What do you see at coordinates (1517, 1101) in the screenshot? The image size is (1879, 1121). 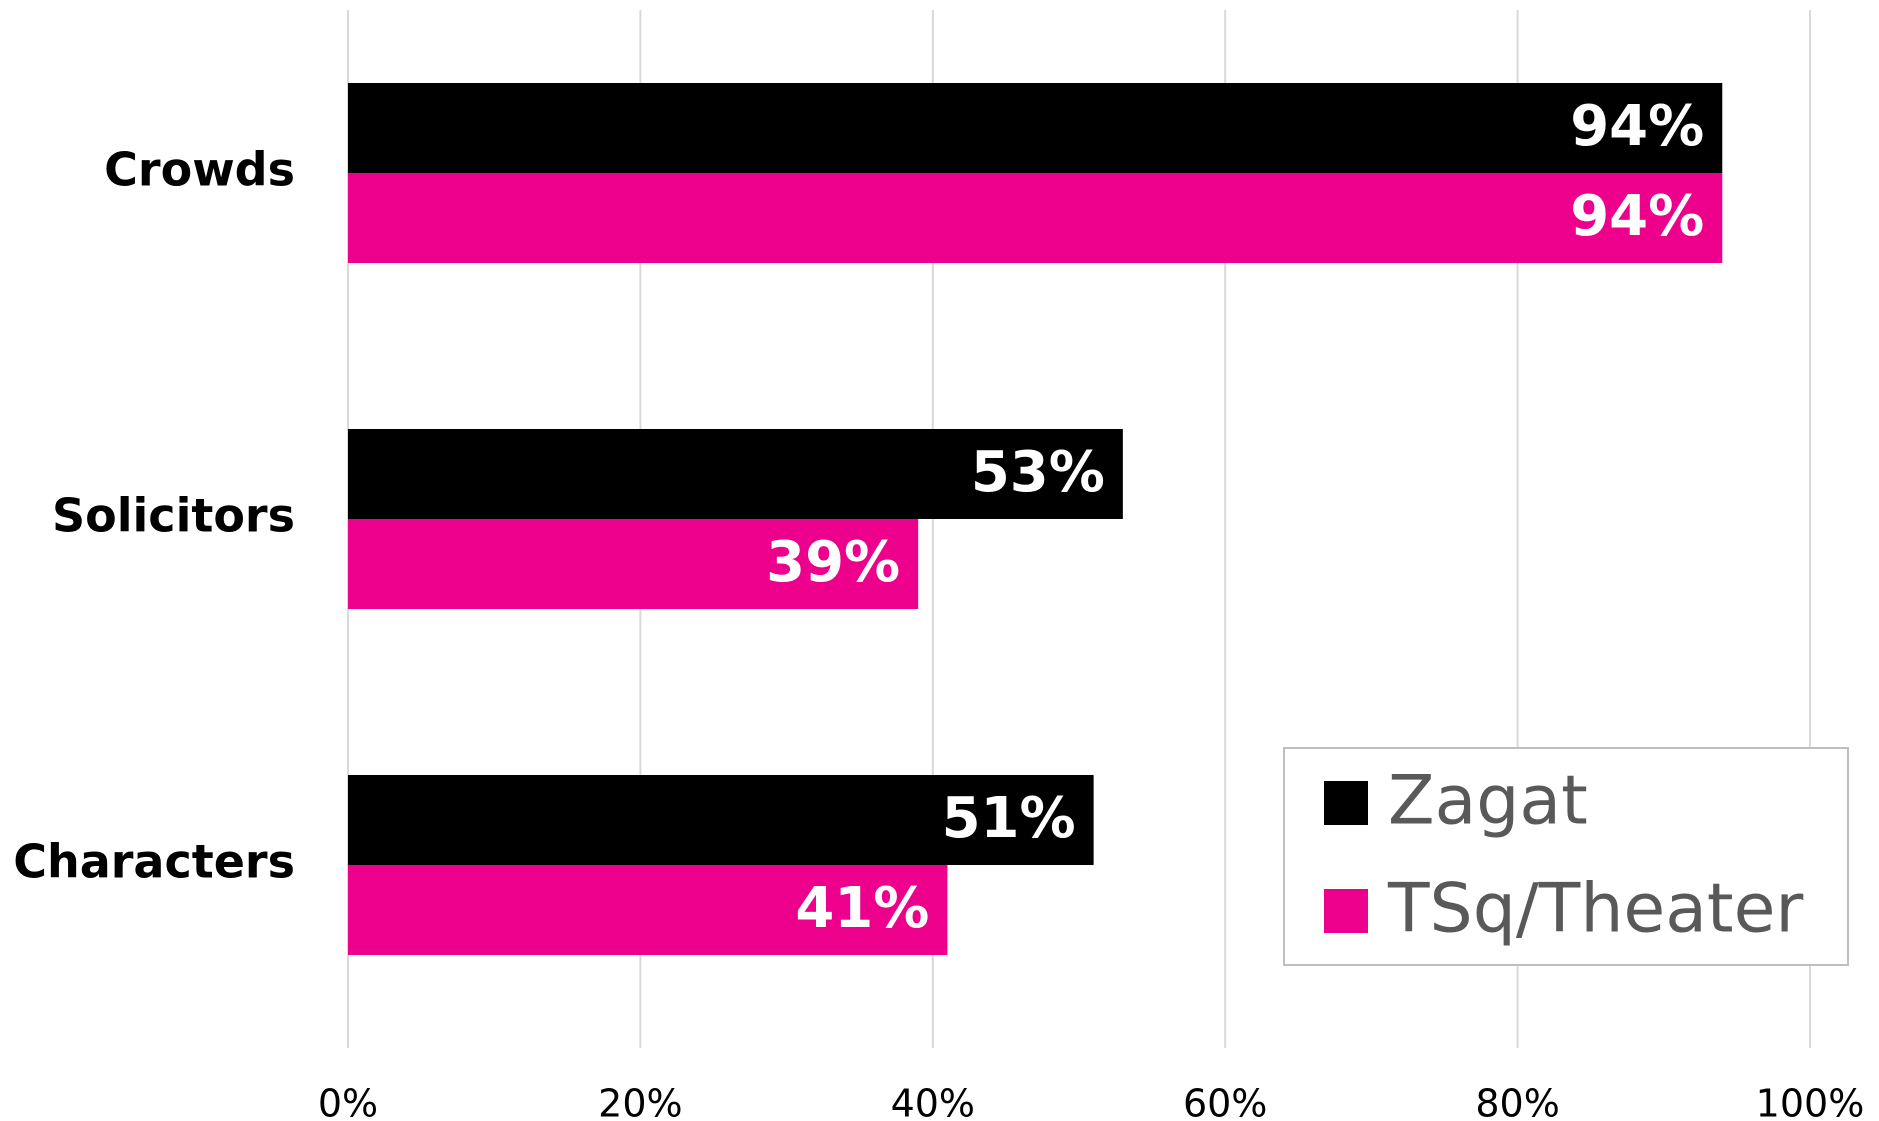 I see `x-tick-label: 80%` at bounding box center [1517, 1101].